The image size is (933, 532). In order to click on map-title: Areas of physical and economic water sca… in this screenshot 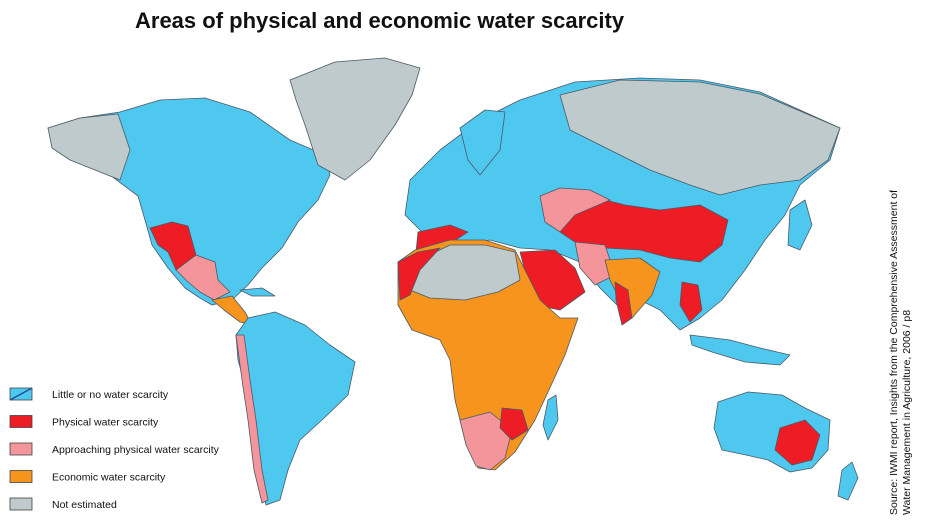, I will do `click(380, 20)`.